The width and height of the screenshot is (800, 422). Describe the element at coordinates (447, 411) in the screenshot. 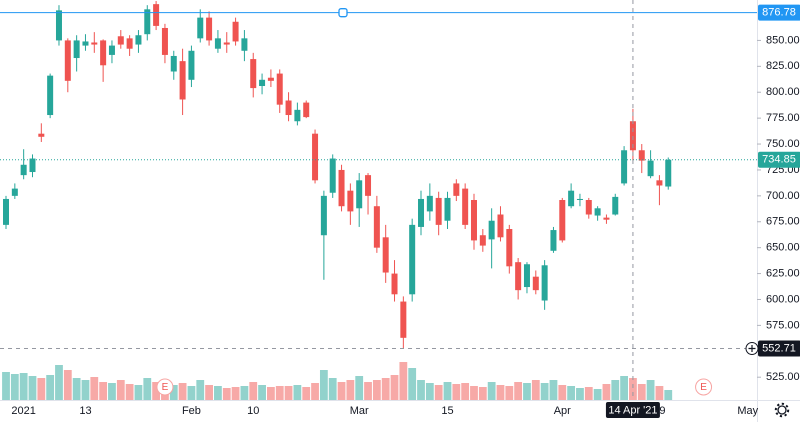

I see `x-tick-label: 15` at that location.